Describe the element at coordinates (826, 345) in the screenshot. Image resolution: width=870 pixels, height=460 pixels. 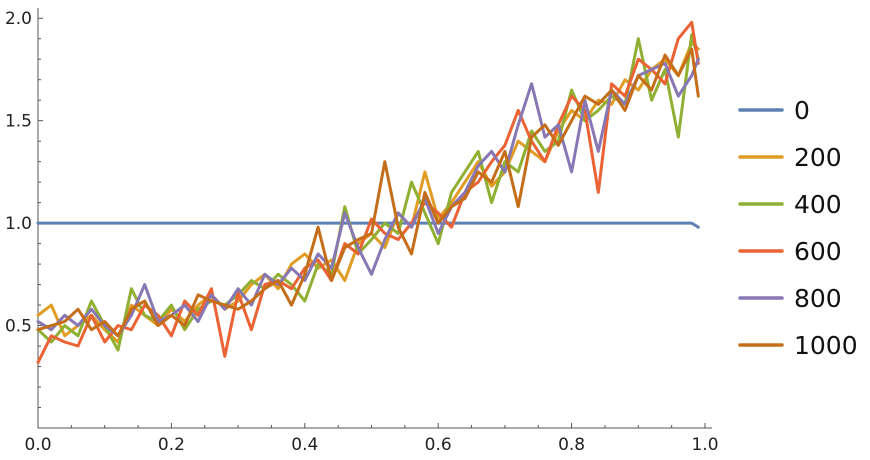
I see `legend-label: 1000` at that location.